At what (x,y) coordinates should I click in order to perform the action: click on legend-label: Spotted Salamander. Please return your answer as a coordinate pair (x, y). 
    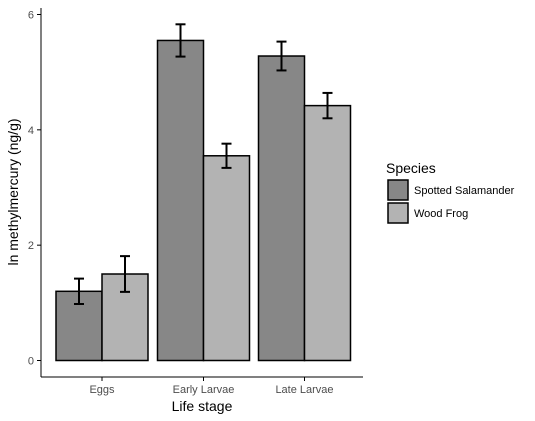
    Looking at the image, I should click on (464, 191).